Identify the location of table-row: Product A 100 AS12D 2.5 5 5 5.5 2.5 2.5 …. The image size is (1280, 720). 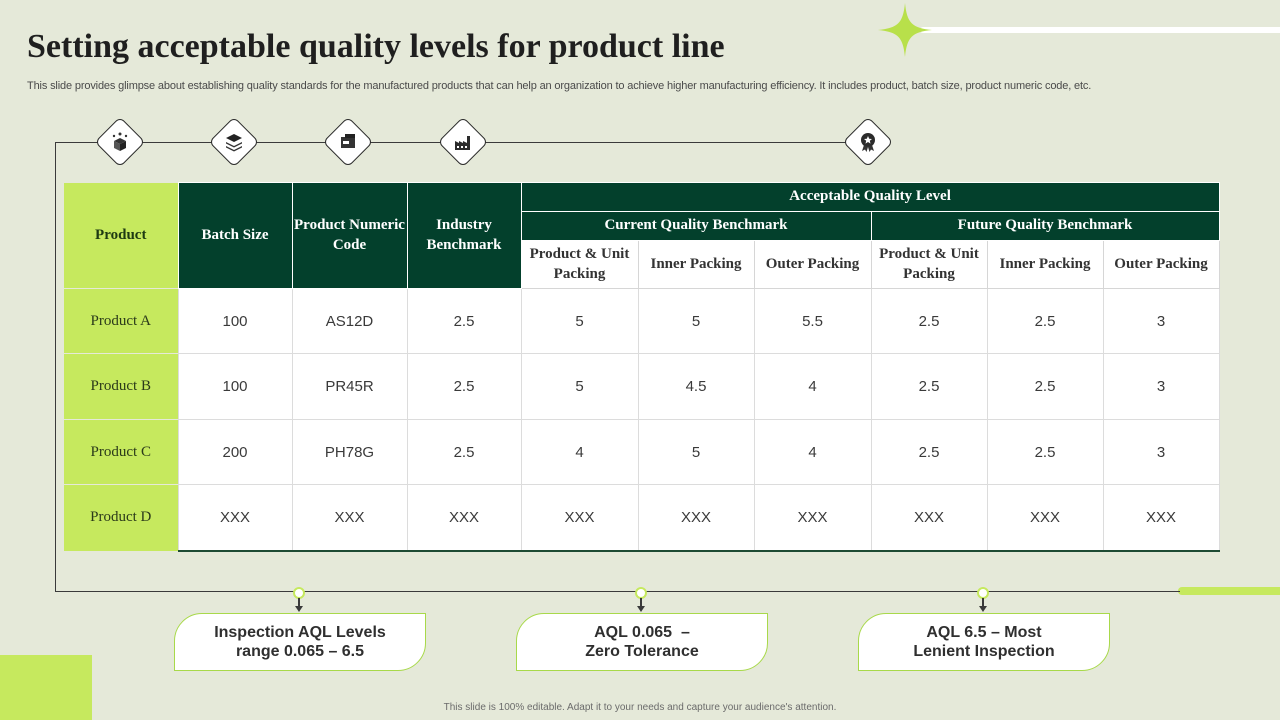
(642, 321).